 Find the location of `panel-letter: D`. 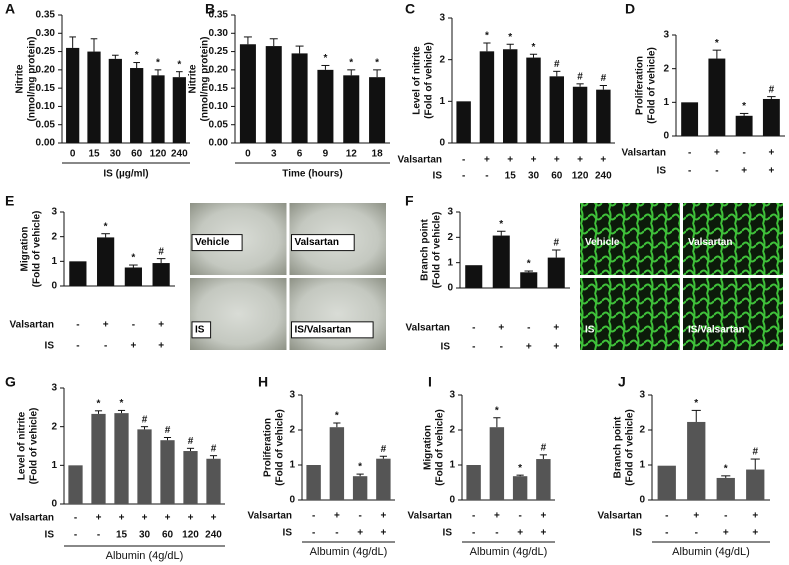

panel-letter: D is located at coordinates (630, 9).